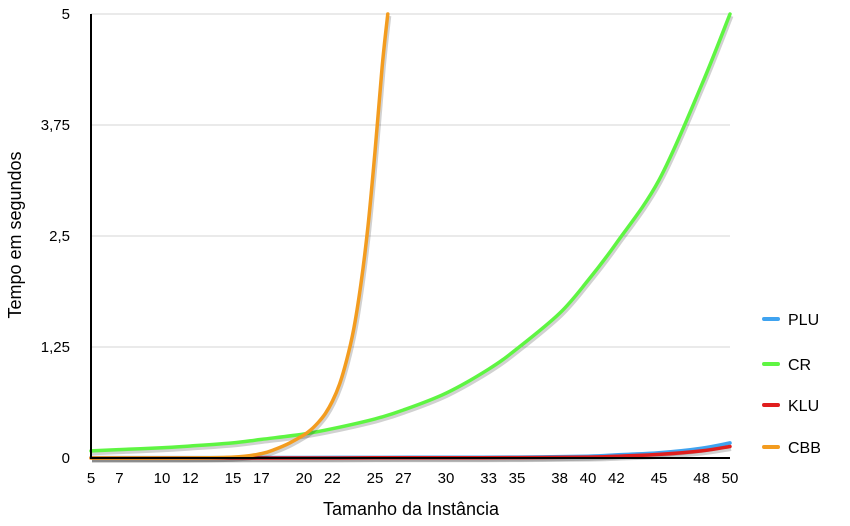 The height and width of the screenshot is (526, 850). Describe the element at coordinates (15, 234) in the screenshot. I see `y-axis-title: Tempo em segundos` at that location.